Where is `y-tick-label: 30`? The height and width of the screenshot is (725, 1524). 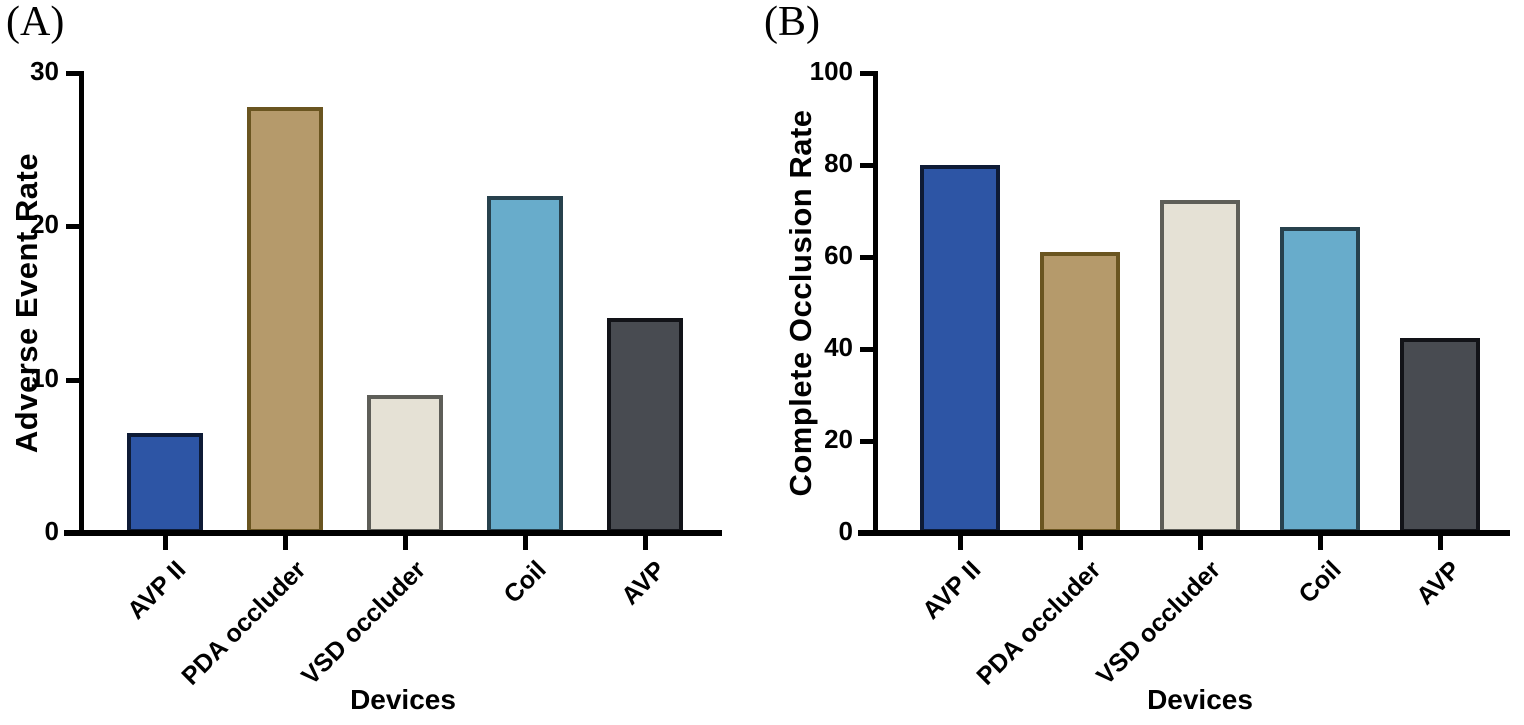
y-tick-label: 30 is located at coordinates (44, 71).